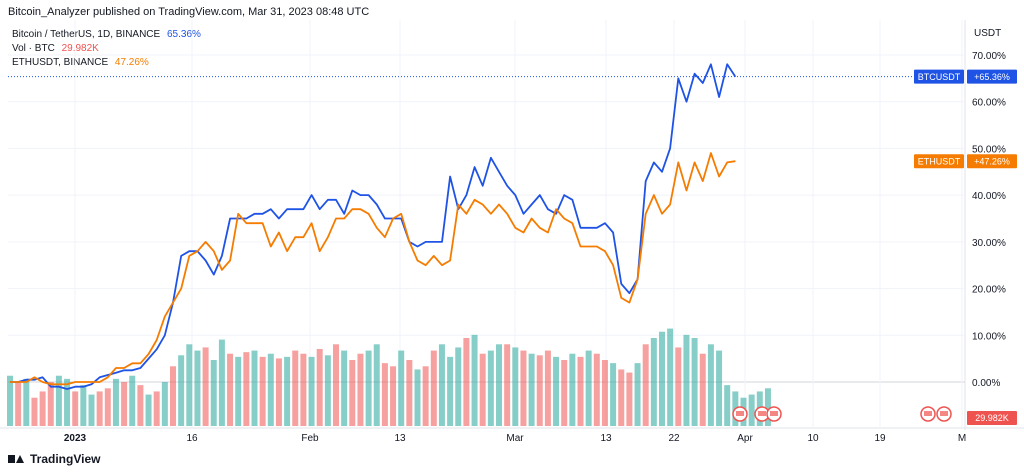 This screenshot has height=476, width=1024. Describe the element at coordinates (674, 438) in the screenshot. I see `x-tick-label: 22` at that location.